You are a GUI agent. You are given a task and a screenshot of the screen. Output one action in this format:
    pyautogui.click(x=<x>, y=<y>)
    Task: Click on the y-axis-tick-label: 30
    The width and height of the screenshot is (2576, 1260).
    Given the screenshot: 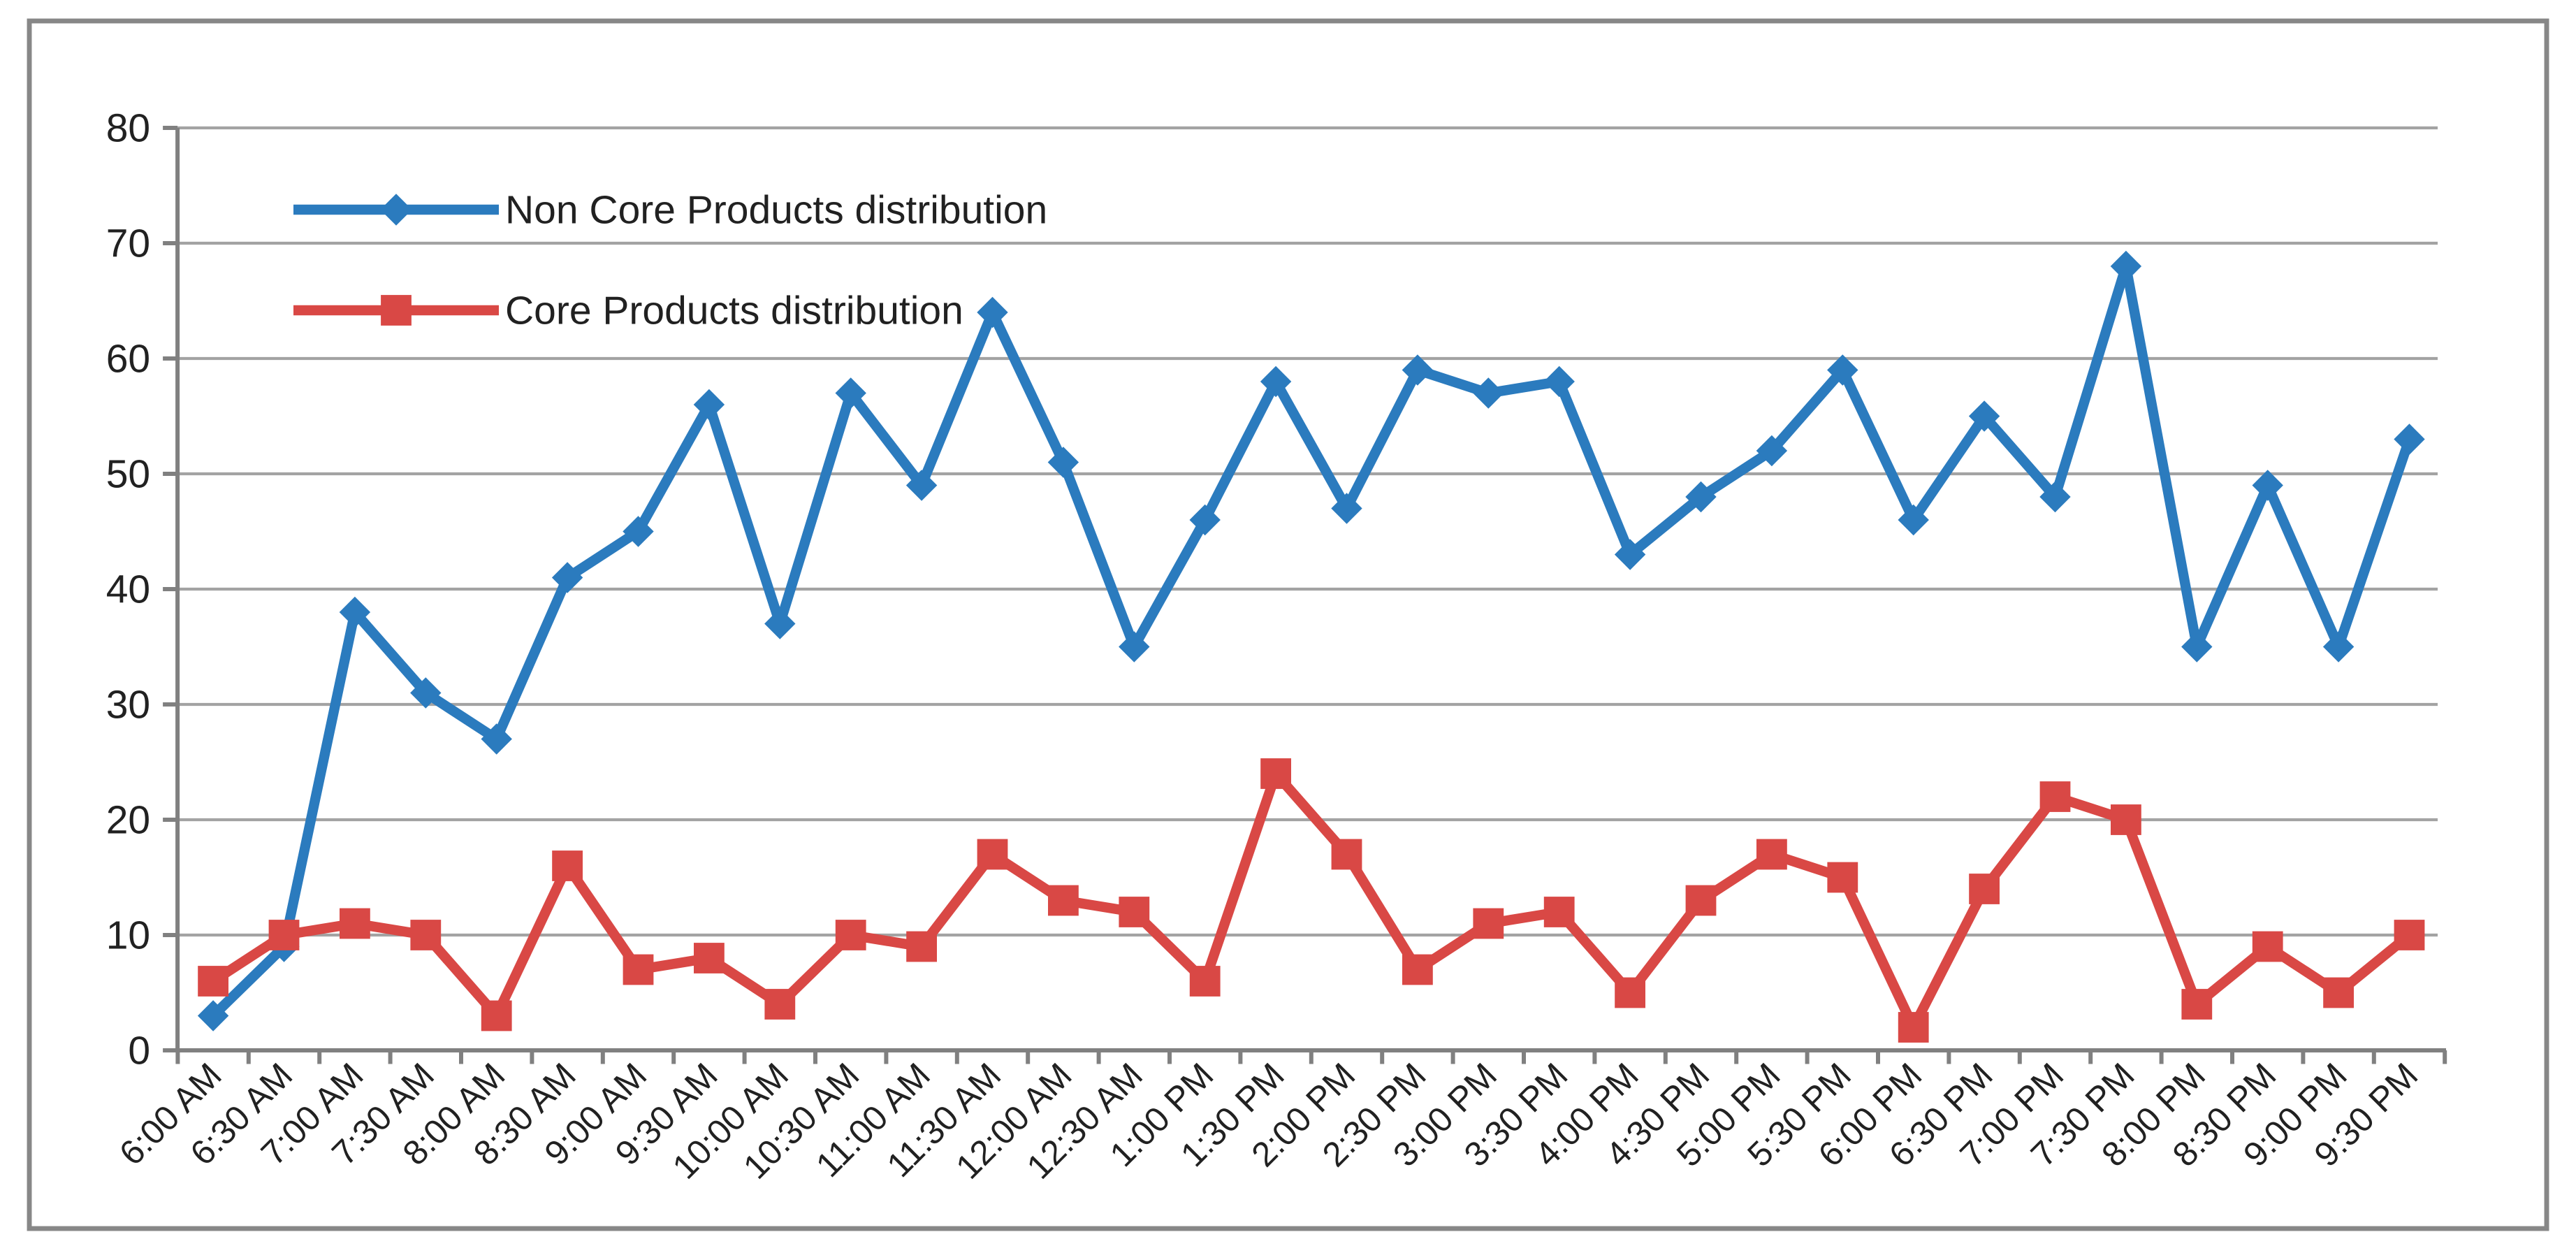 What is the action you would take?
    pyautogui.click(x=128, y=705)
    